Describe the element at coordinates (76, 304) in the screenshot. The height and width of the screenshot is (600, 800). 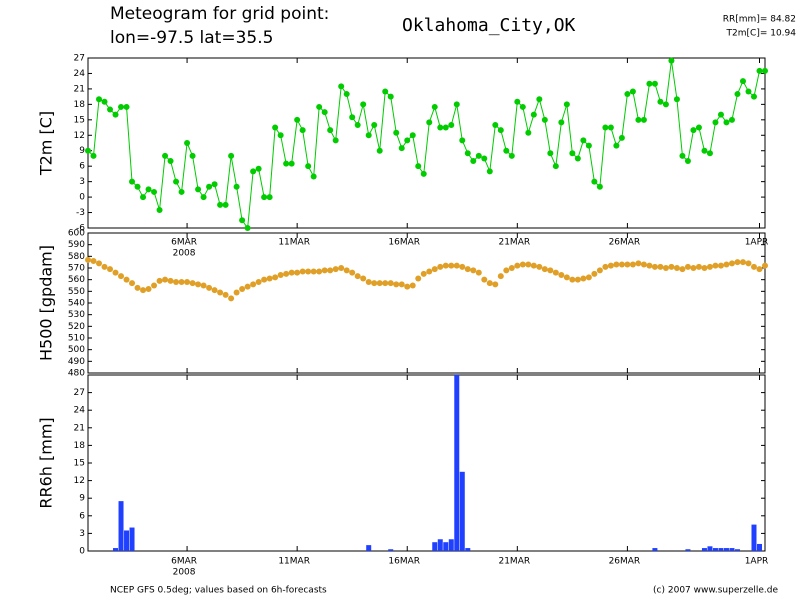
I see `y-tick-label: 540` at that location.